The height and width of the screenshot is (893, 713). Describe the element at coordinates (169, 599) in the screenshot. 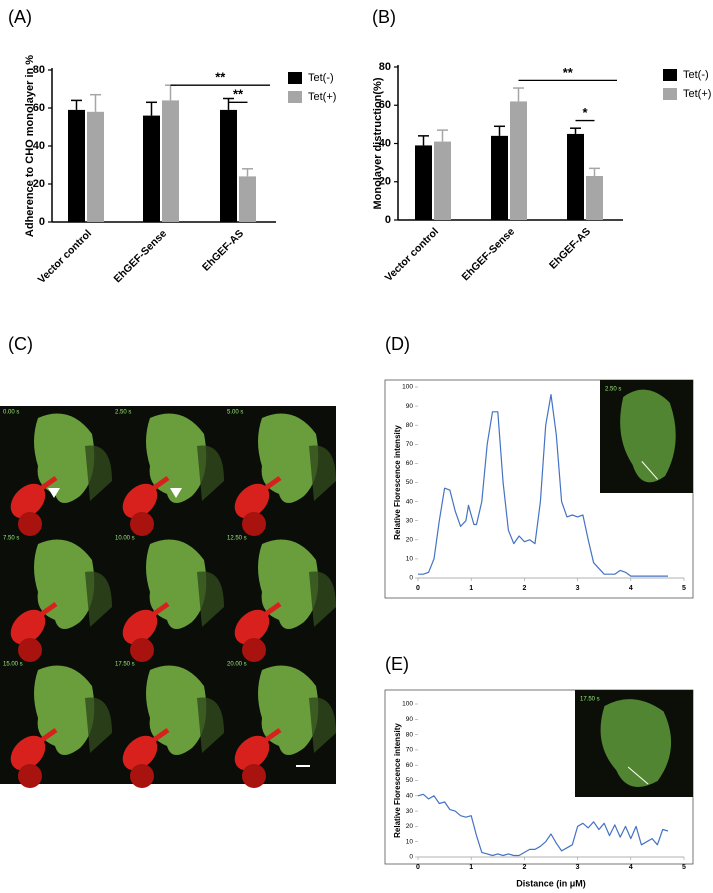

I see `frame: 10.00 s` at that location.